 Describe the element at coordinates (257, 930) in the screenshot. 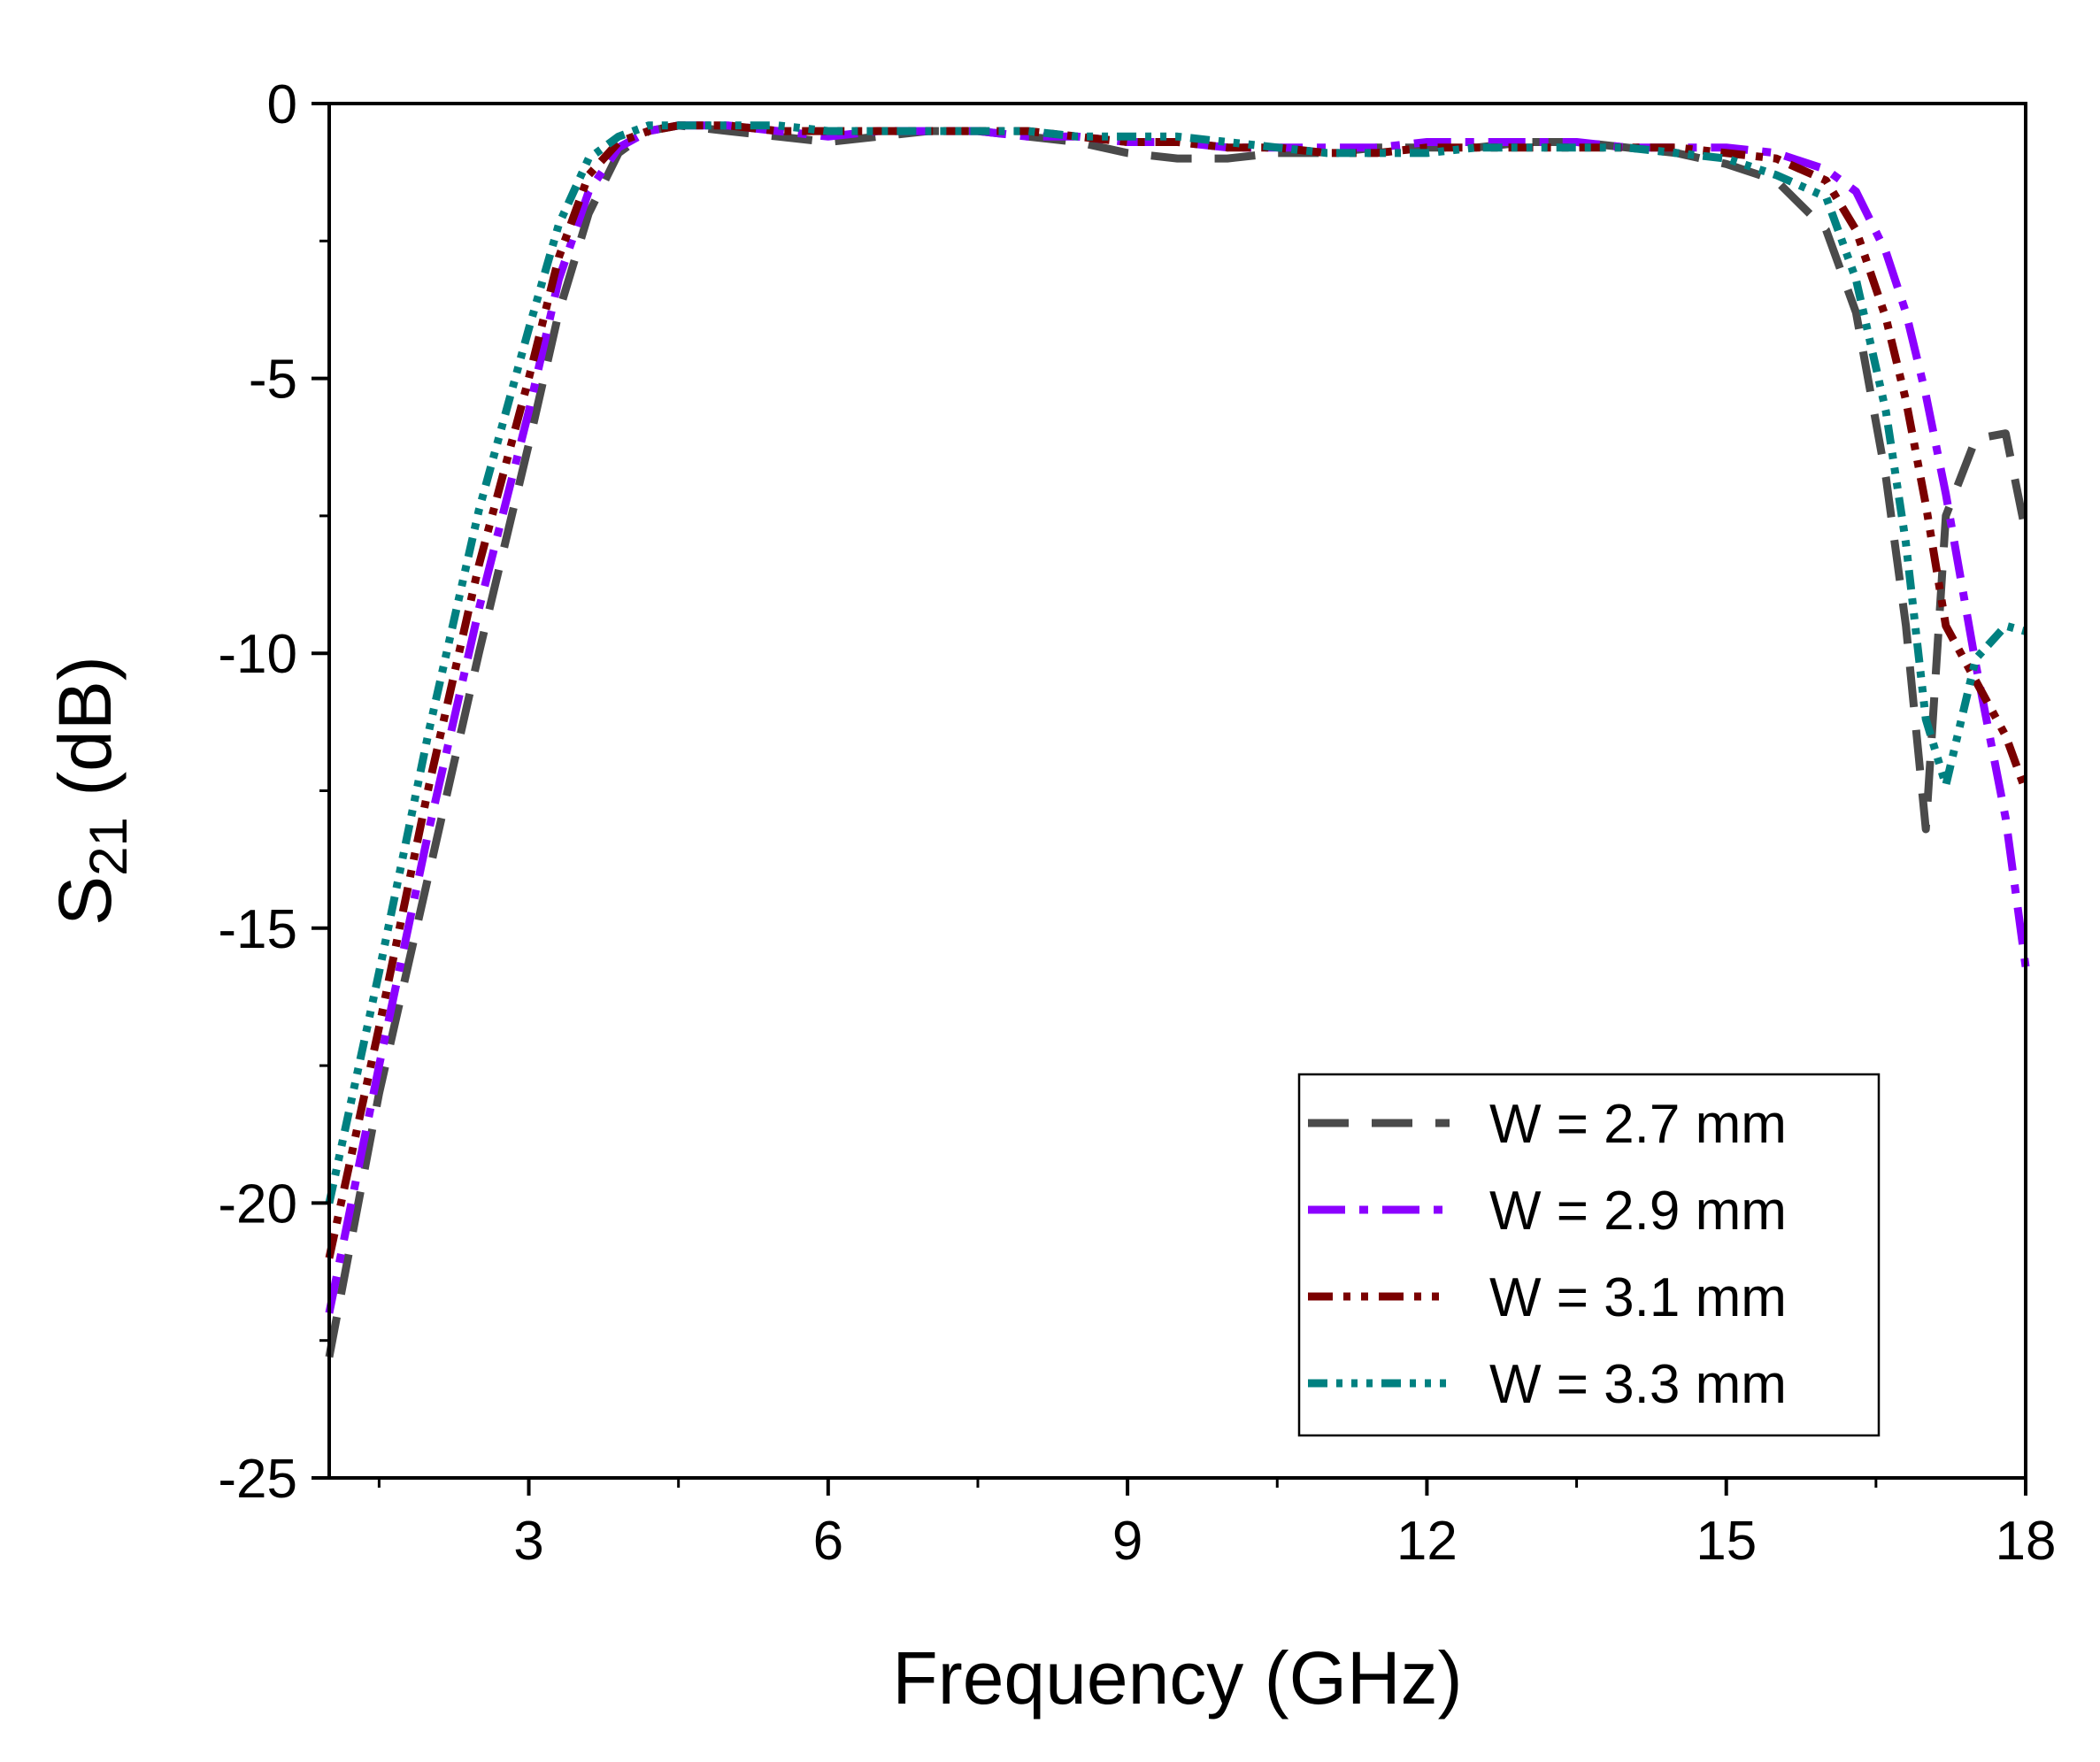

I see `y-tick-label: -15` at that location.